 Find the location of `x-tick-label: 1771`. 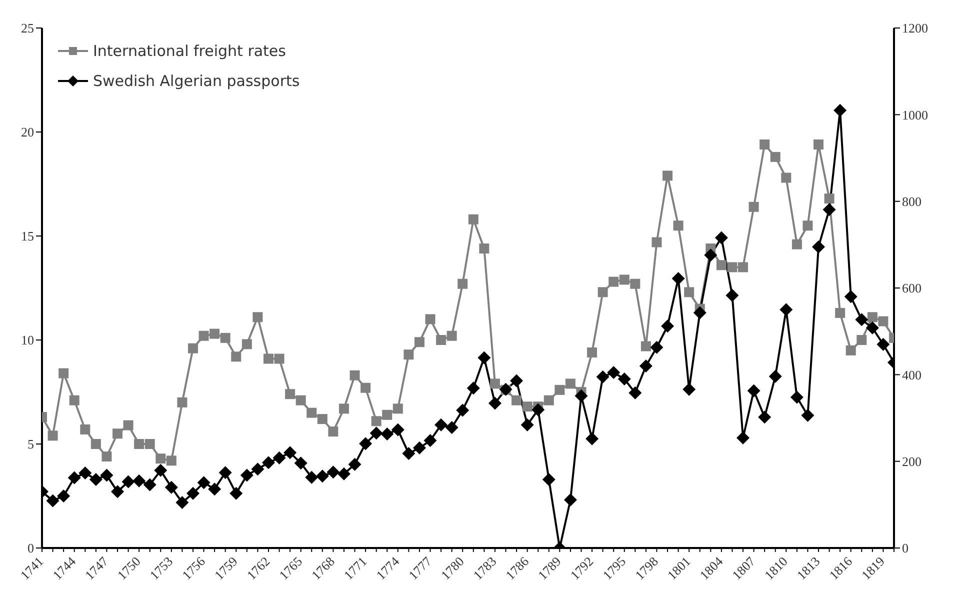

x-tick-label: 1771 is located at coordinates (355, 568).